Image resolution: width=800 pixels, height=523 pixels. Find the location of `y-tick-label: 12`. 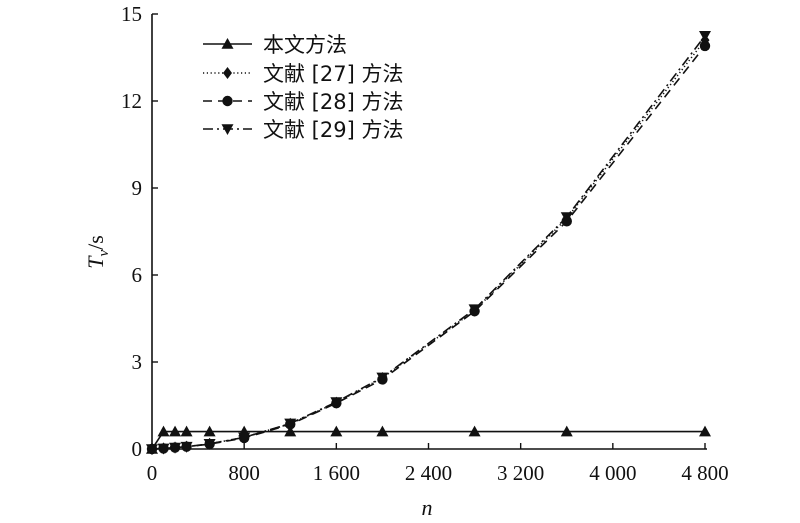

y-tick-label: 12 is located at coordinates (131, 101).